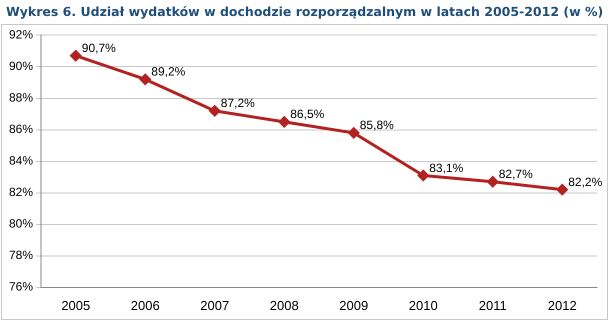 The image size is (611, 322). Describe the element at coordinates (21, 287) in the screenshot. I see `y-tick-label: 76%` at that location.